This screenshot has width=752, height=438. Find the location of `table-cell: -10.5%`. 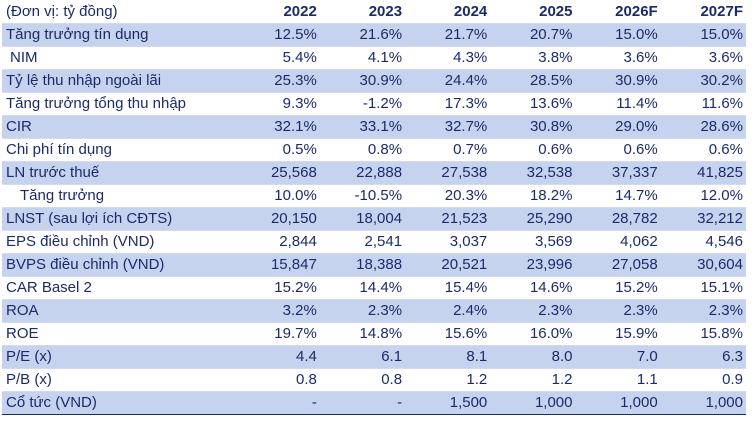

table-cell: -10.5% is located at coordinates (362, 196).